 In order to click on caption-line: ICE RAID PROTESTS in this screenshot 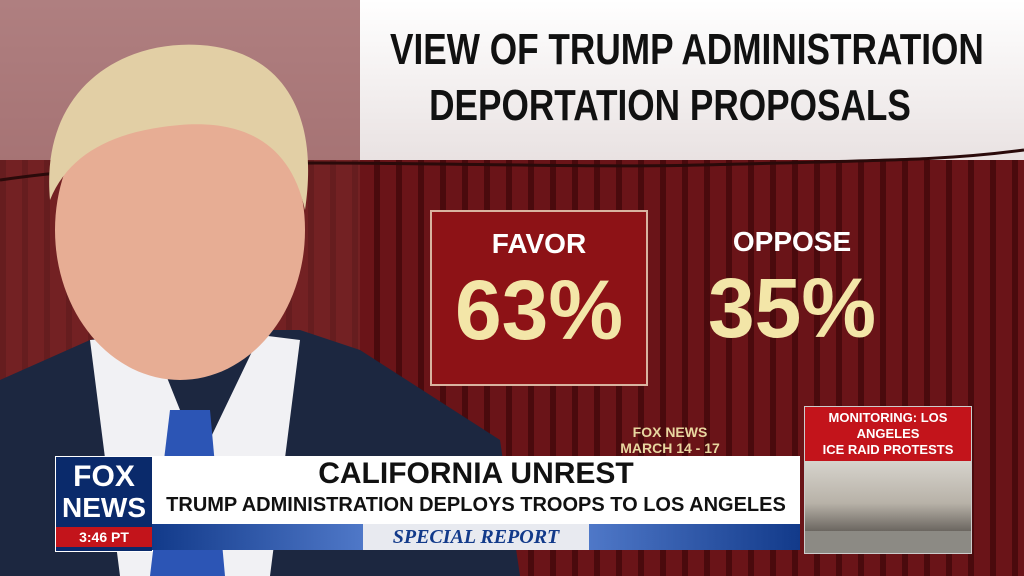, I will do `click(888, 449)`.